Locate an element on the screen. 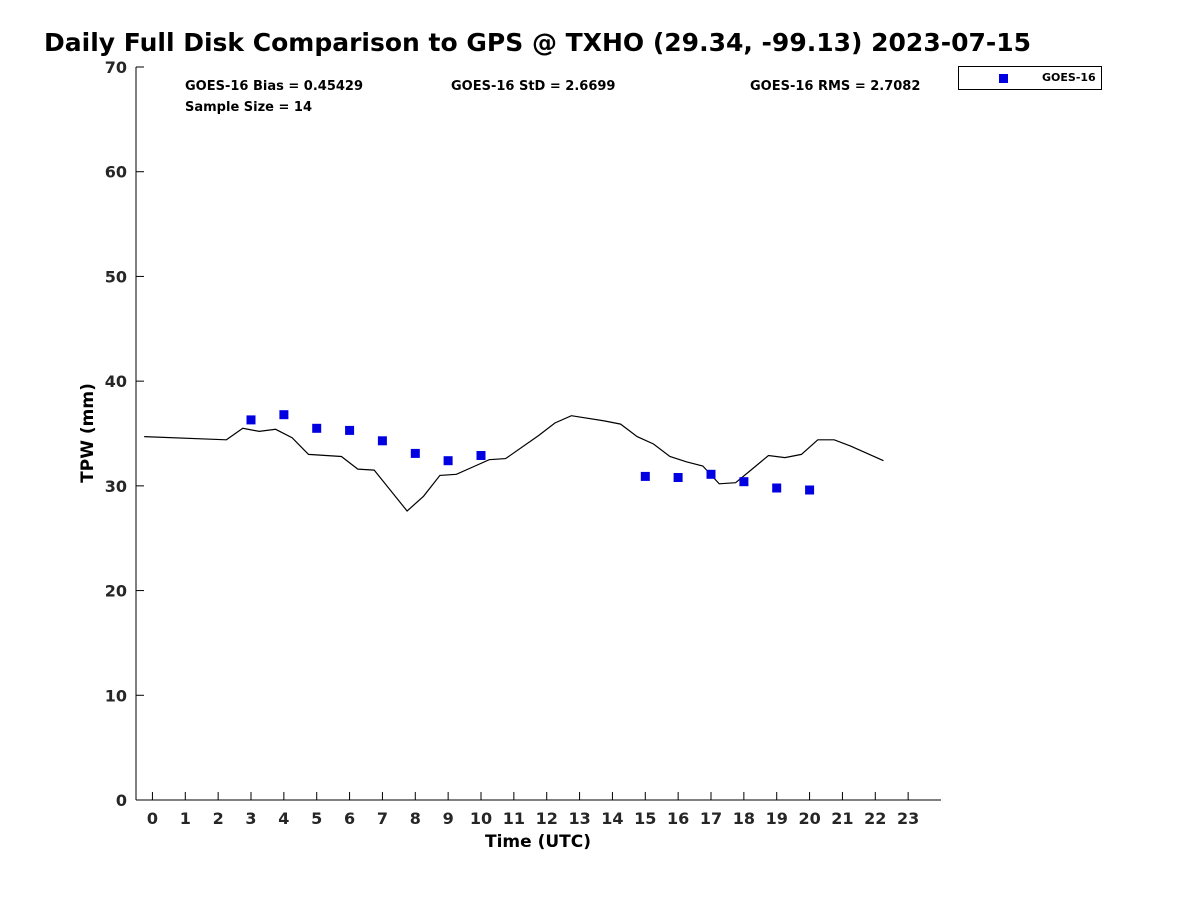  x-tick-label: 20 is located at coordinates (809, 818).